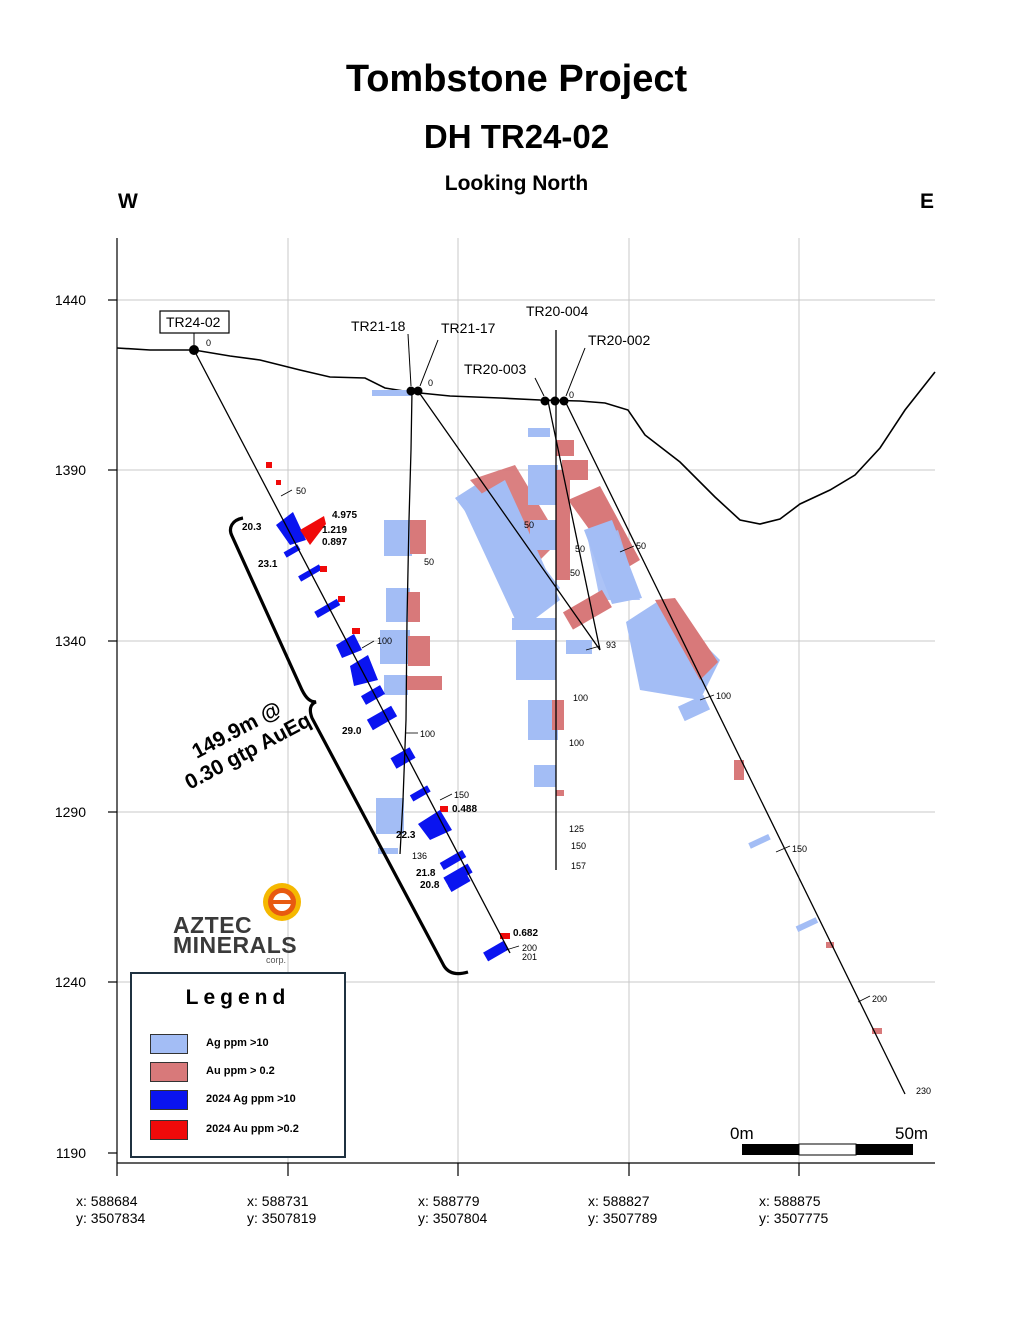 This screenshot has height=1337, width=1033. What do you see at coordinates (912, 1133) in the screenshot?
I see `scale-end: 50m` at bounding box center [912, 1133].